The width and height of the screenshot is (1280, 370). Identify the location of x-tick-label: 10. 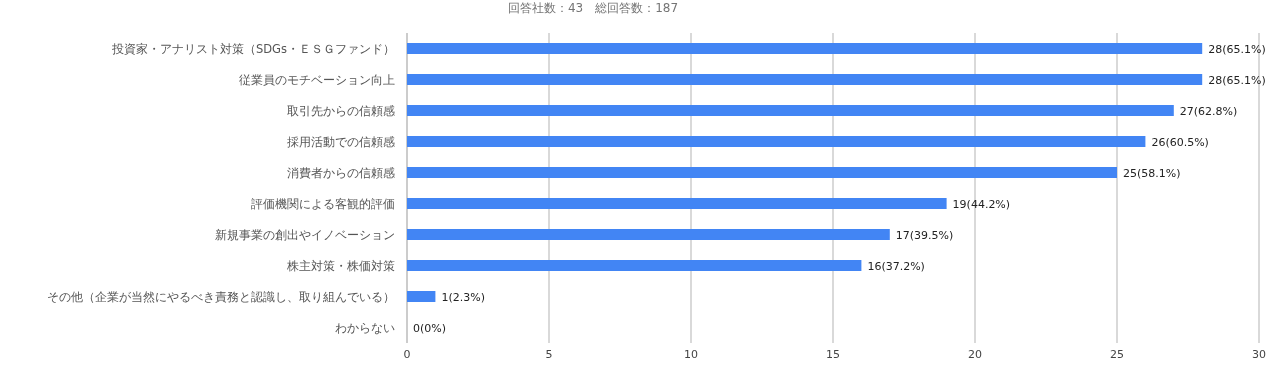
(691, 354).